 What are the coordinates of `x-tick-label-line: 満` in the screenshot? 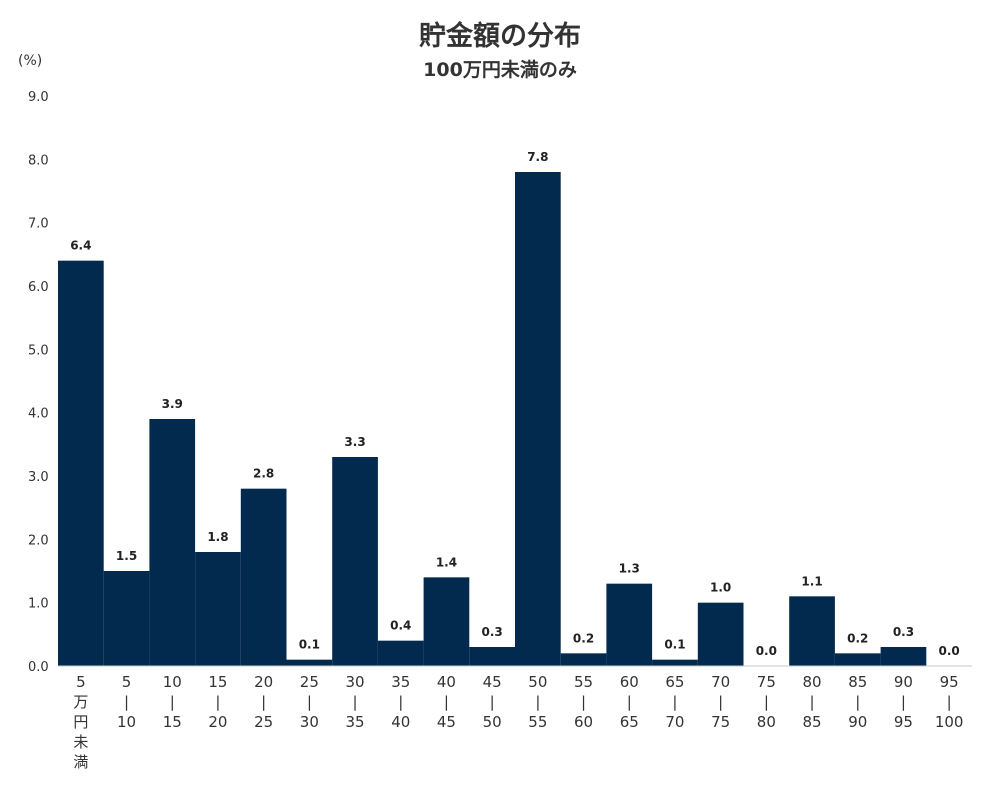 It's located at (80, 762).